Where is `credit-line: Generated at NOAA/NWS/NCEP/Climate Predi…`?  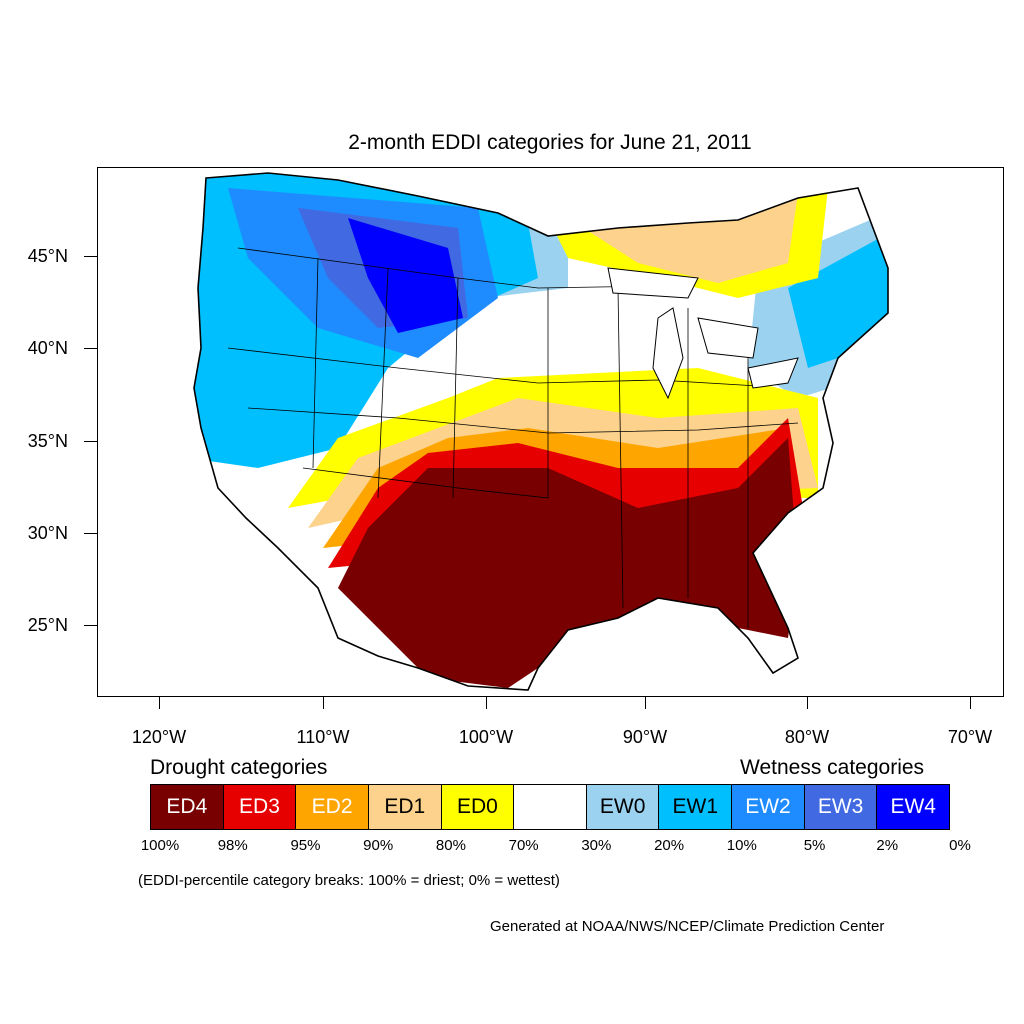
credit-line: Generated at NOAA/NWS/NCEP/Climate Predi… is located at coordinates (687, 926).